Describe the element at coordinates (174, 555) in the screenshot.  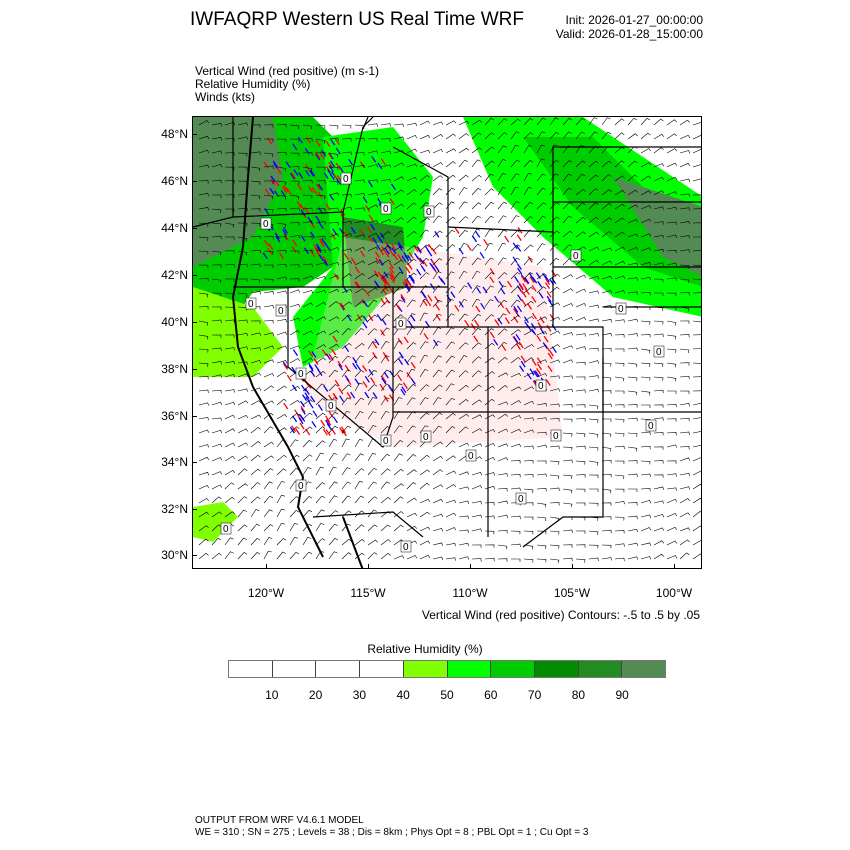
I see `lat-label: 30°N` at that location.